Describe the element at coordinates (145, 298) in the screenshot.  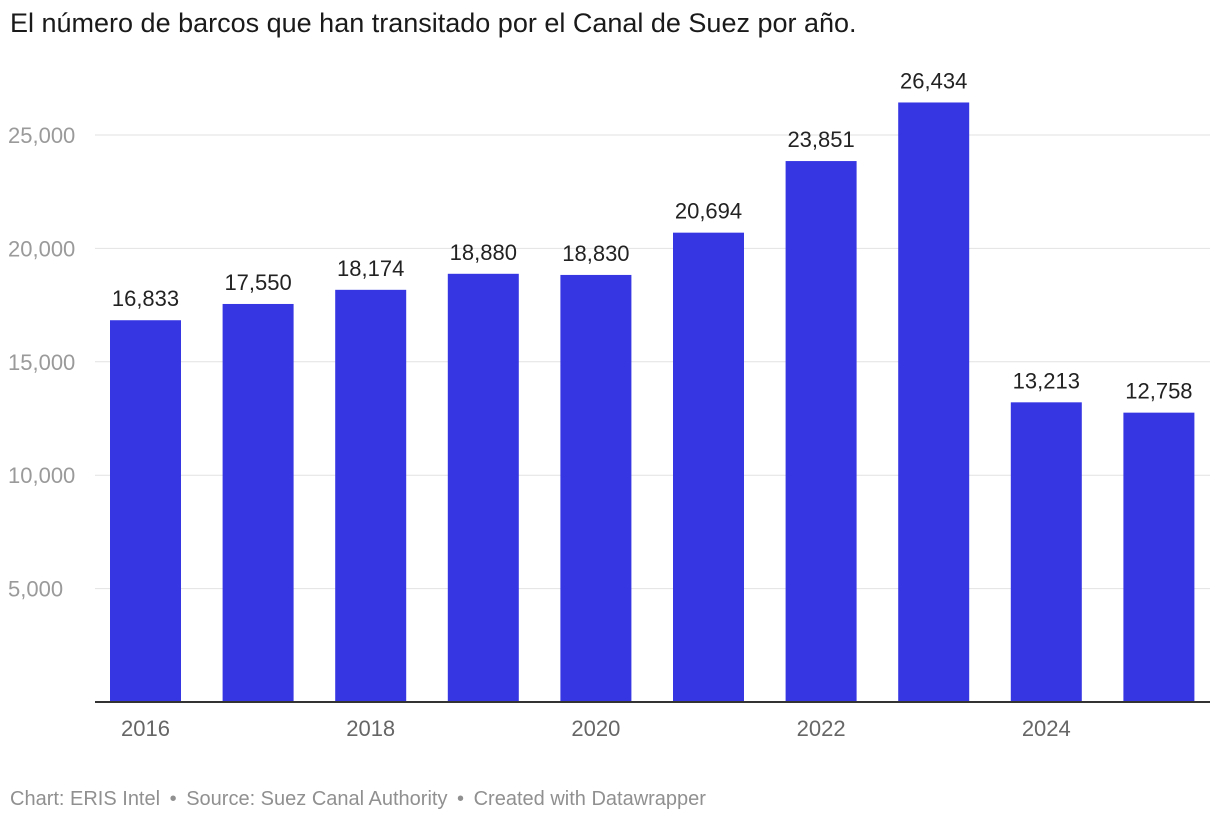
I see `data-label: 16,833` at that location.